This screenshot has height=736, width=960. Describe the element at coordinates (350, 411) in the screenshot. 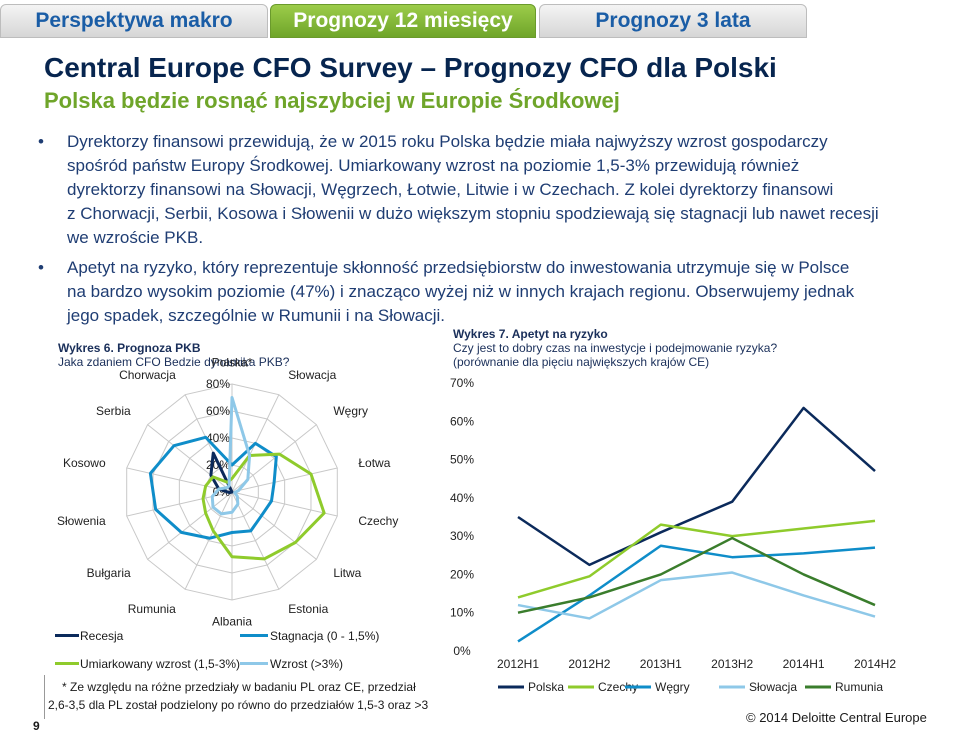

I see `radar-axis-label: Węgry` at that location.